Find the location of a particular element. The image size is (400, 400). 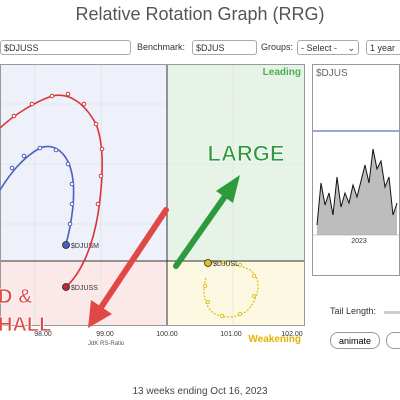

x-tick-label: 98.00 is located at coordinates (43, 334).